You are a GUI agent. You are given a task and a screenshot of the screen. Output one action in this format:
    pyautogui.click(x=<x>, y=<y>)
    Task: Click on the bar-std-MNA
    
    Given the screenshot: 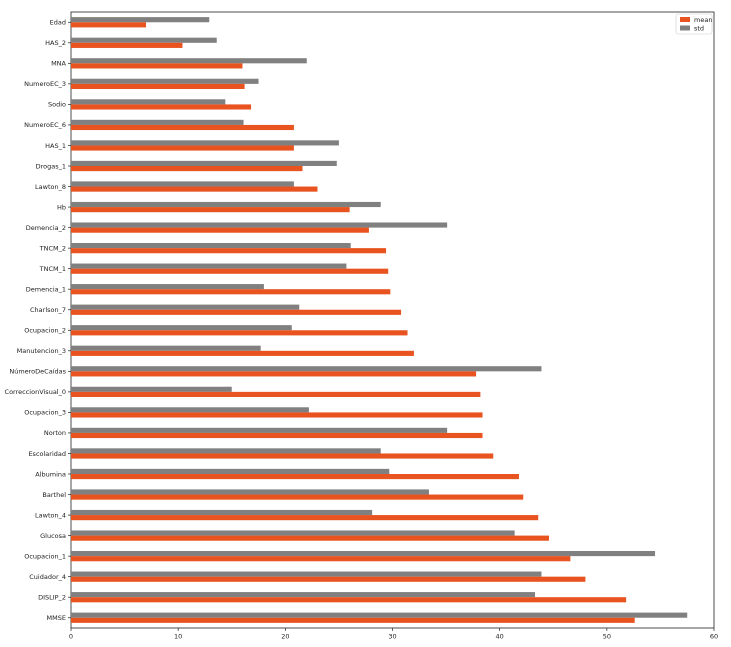 What is the action you would take?
    pyautogui.click(x=189, y=61)
    